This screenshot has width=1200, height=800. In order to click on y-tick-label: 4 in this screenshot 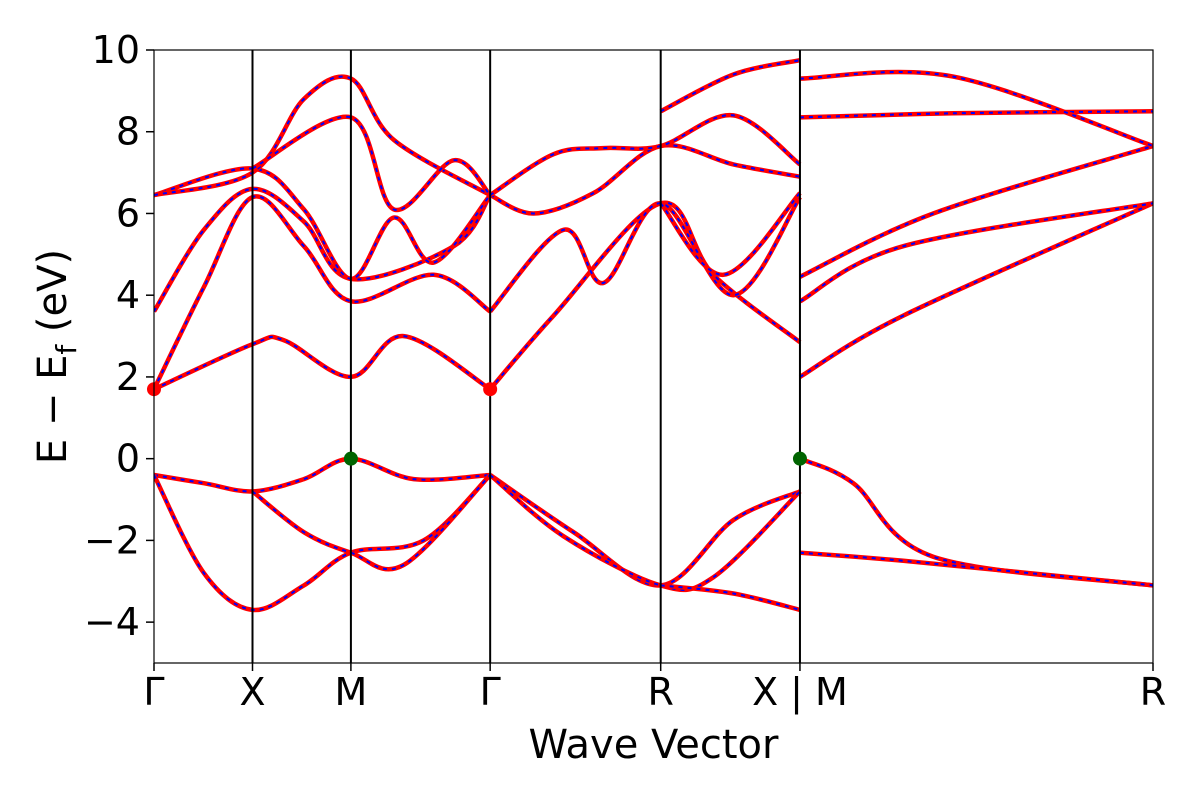, I will do `click(128, 295)`.